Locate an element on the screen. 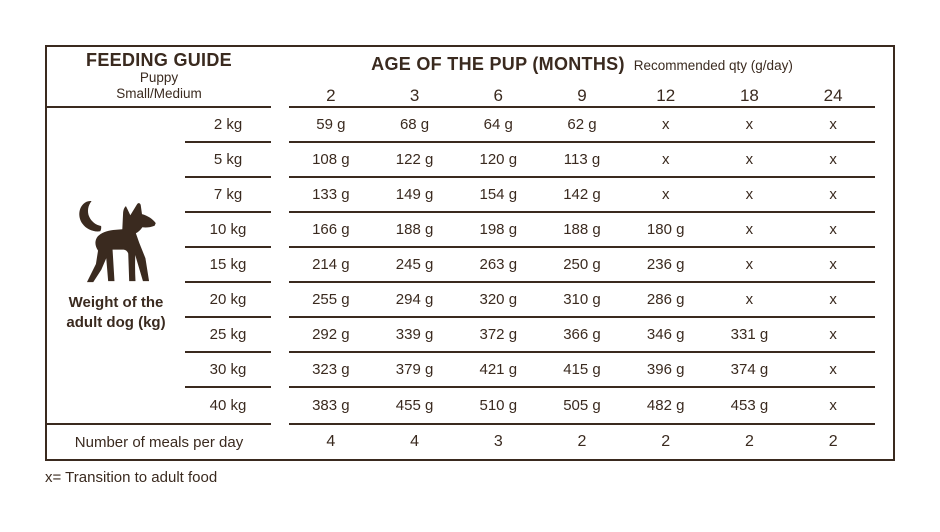 The image size is (940, 532). qty-cell: 122 g is located at coordinates (414, 160).